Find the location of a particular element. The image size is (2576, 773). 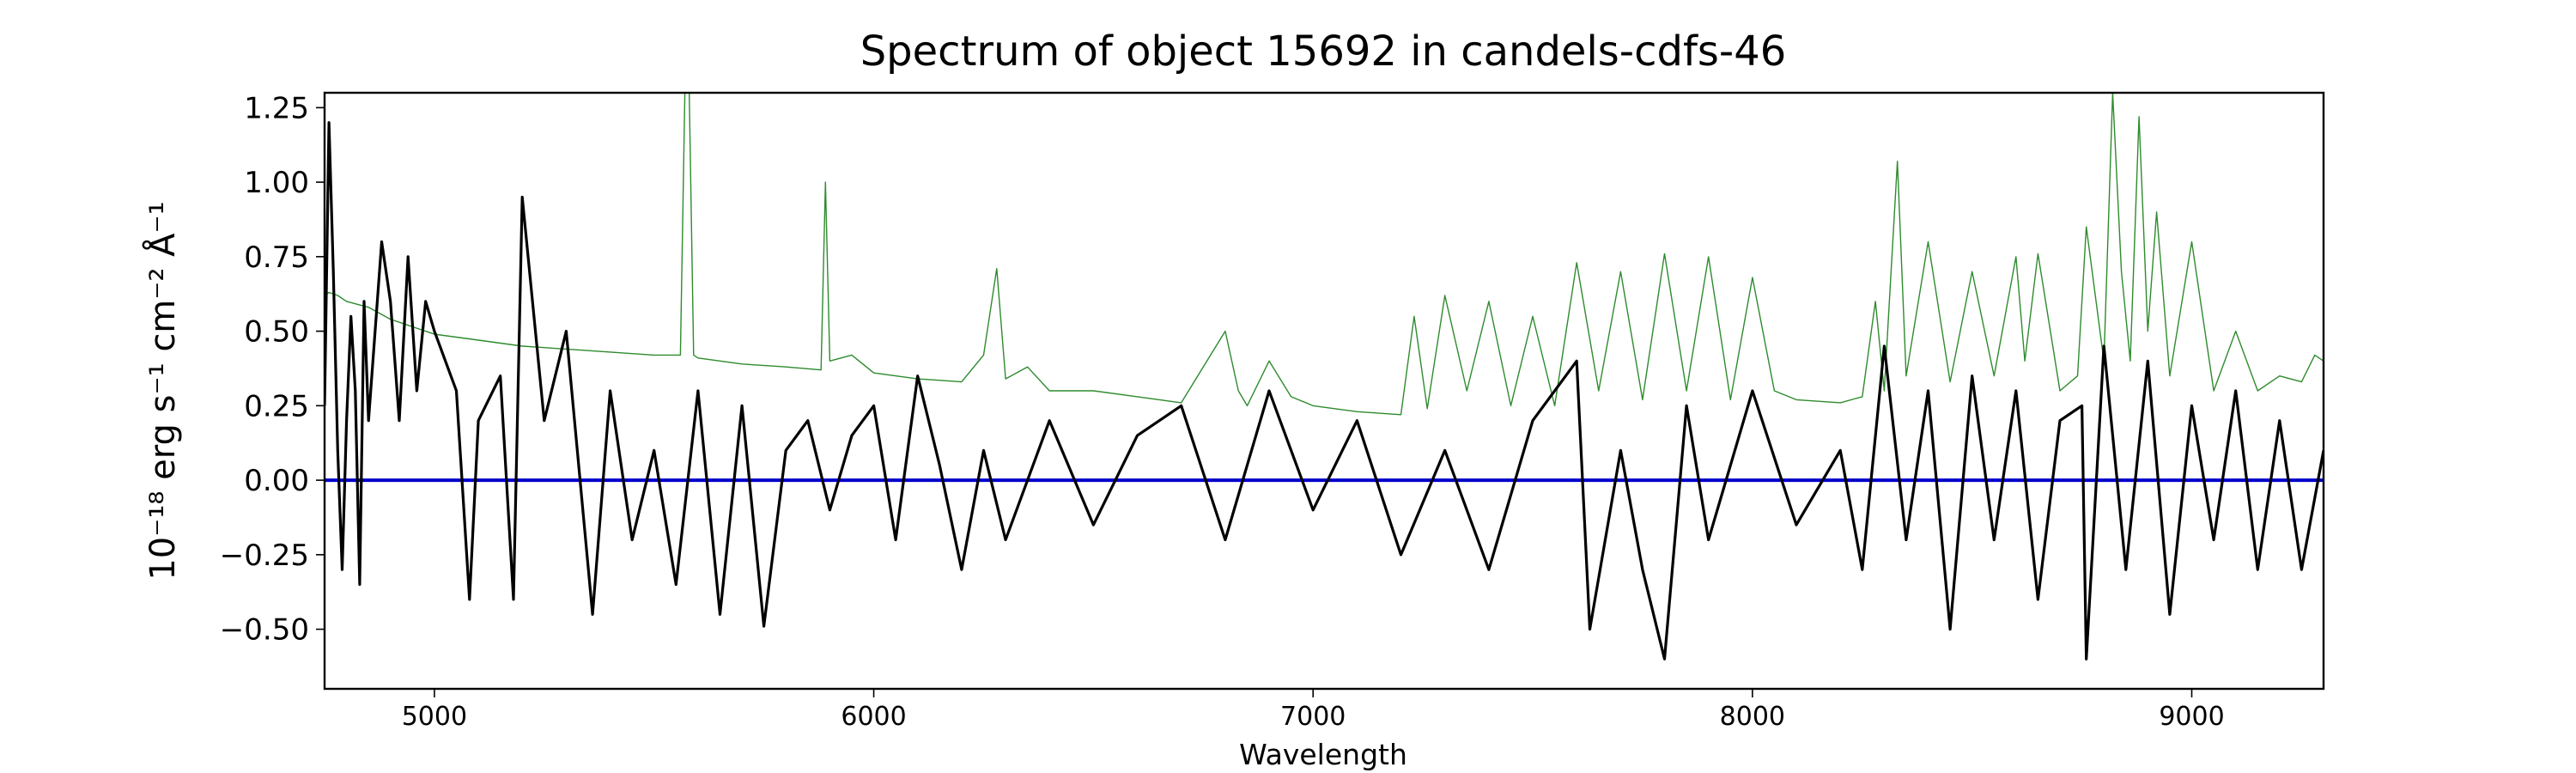

x-axis: 5000 6000 7000 8000 9000 is located at coordinates (1313, 710).